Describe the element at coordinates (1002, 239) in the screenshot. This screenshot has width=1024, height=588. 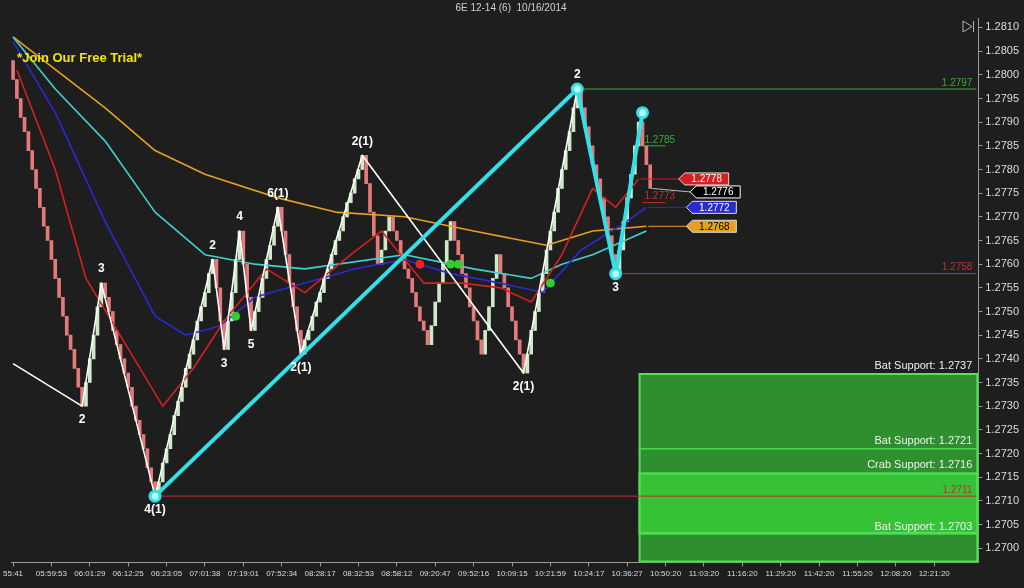
I see `y-tick-label: 1.2765` at that location.